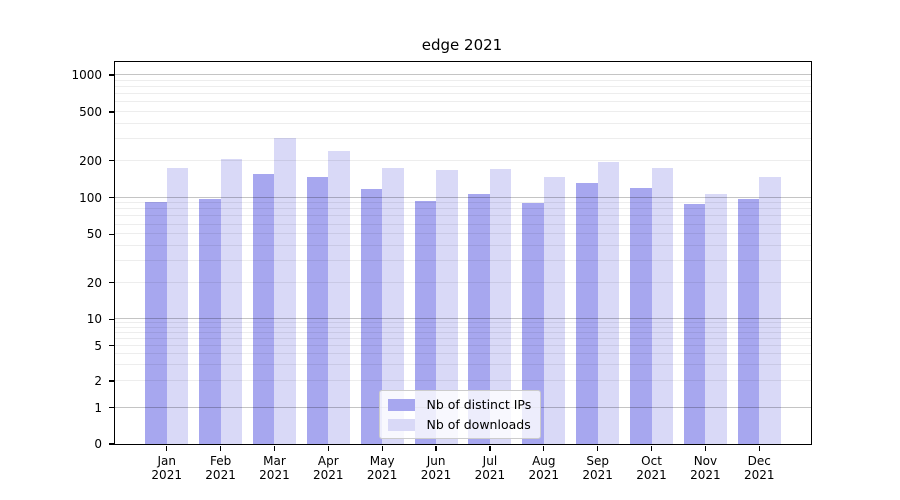 Image resolution: width=900 pixels, height=500 pixels. I want to click on x-tick-label-jan: Jan 2021, so click(166, 468).